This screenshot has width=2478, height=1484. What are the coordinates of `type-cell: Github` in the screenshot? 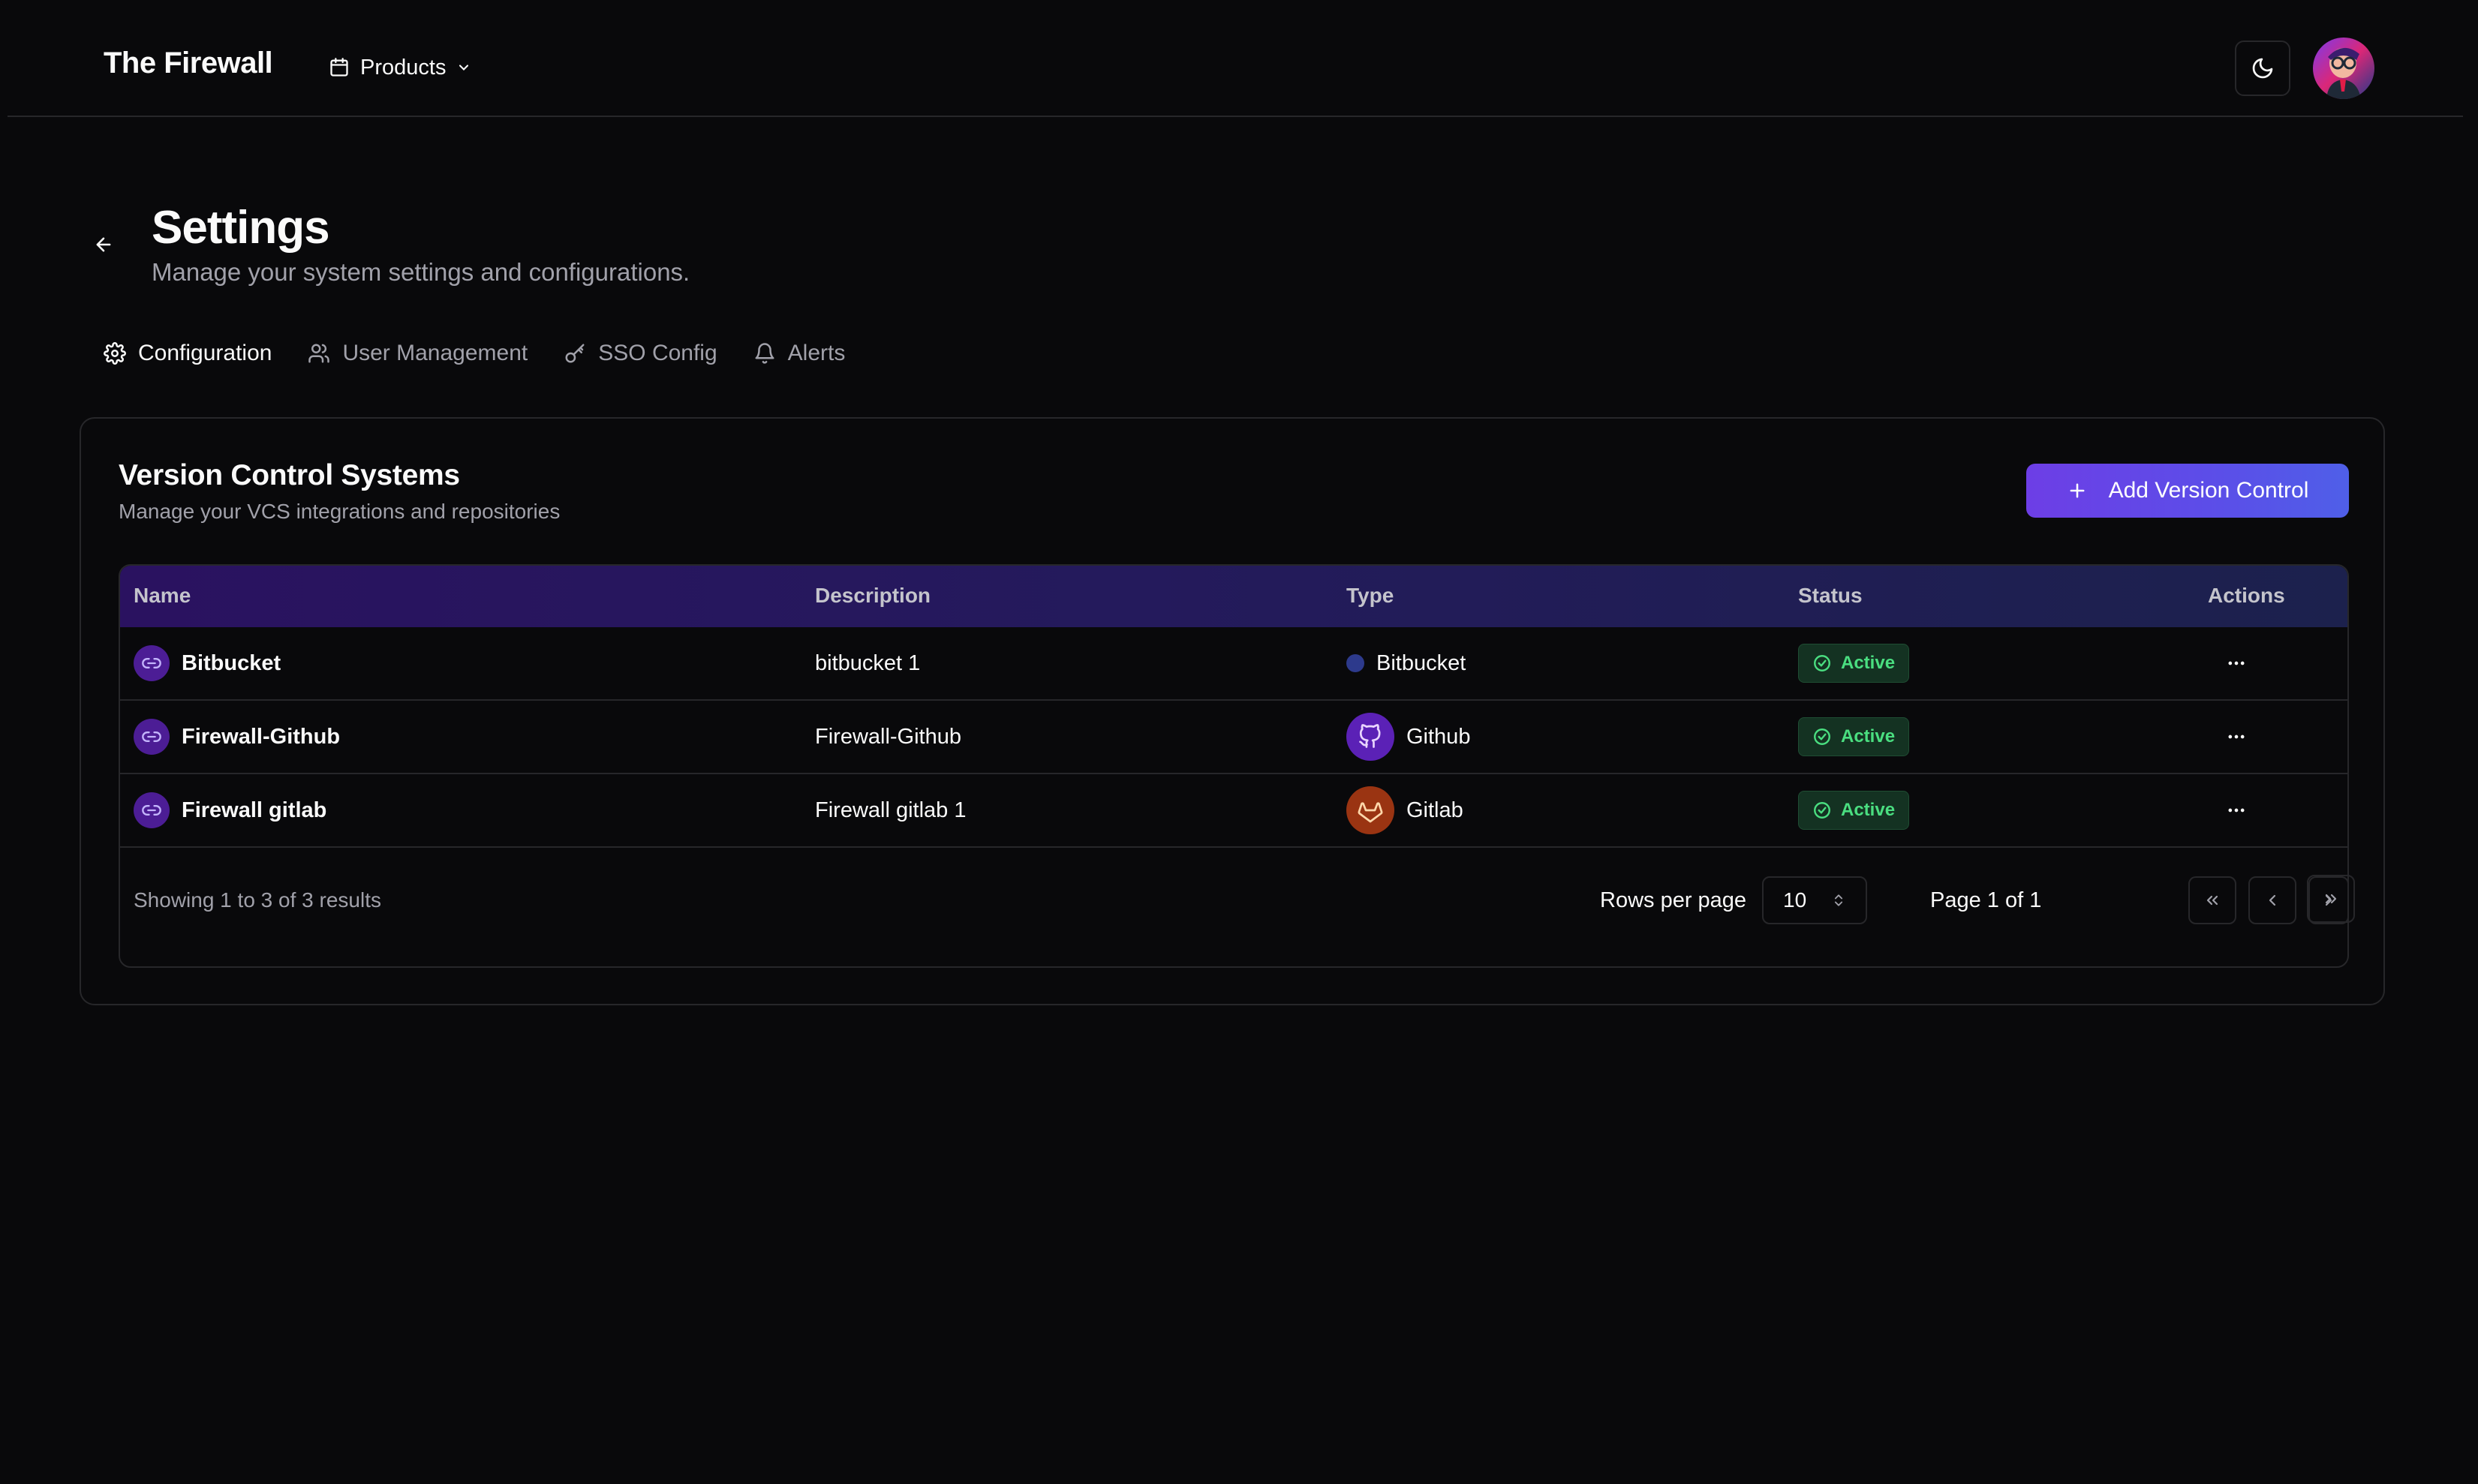 It's located at (1408, 737).